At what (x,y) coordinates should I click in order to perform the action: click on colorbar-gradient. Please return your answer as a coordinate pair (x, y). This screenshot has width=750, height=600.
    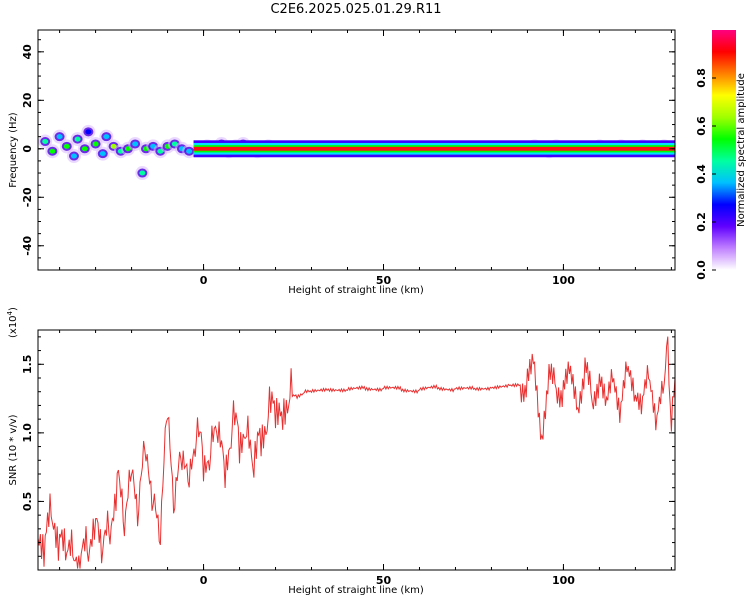
    Looking at the image, I should click on (724, 150).